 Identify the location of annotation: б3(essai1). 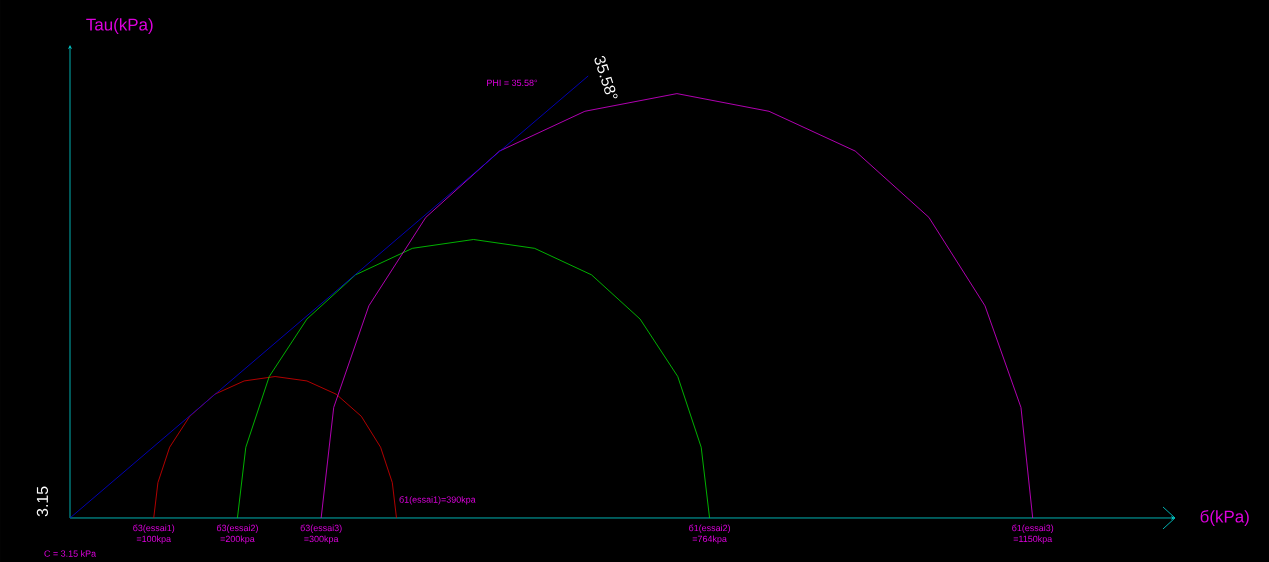
(154, 528).